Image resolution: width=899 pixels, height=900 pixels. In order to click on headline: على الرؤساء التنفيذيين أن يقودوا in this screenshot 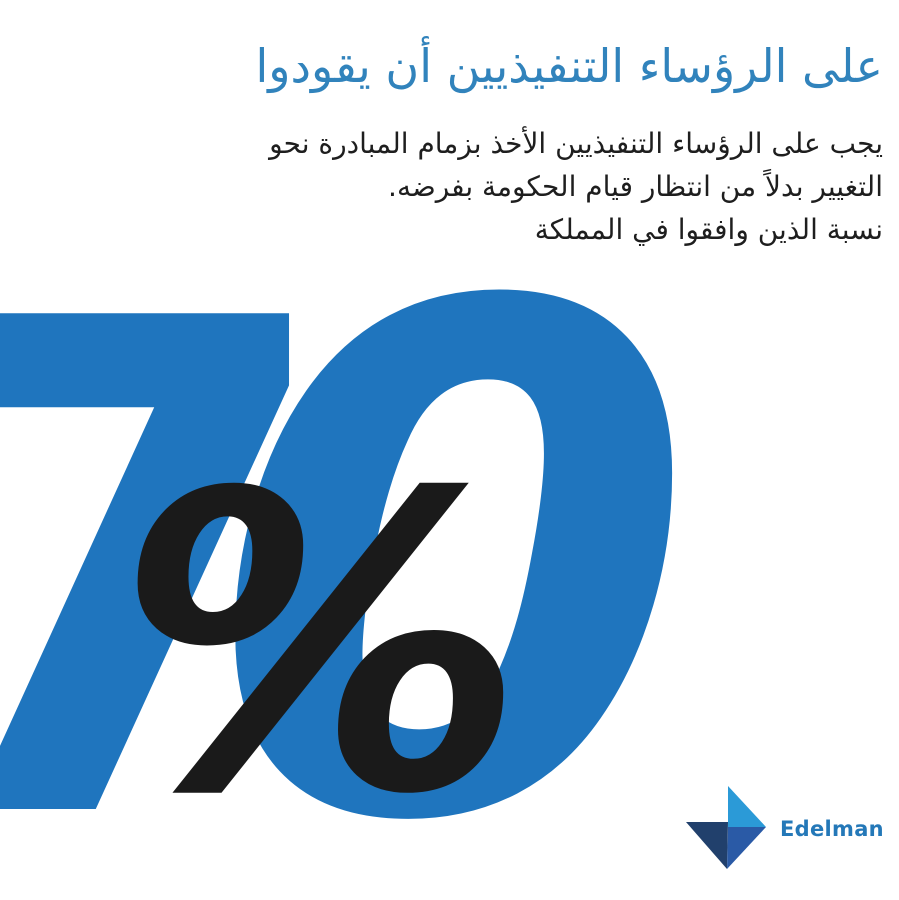, I will do `click(569, 66)`.